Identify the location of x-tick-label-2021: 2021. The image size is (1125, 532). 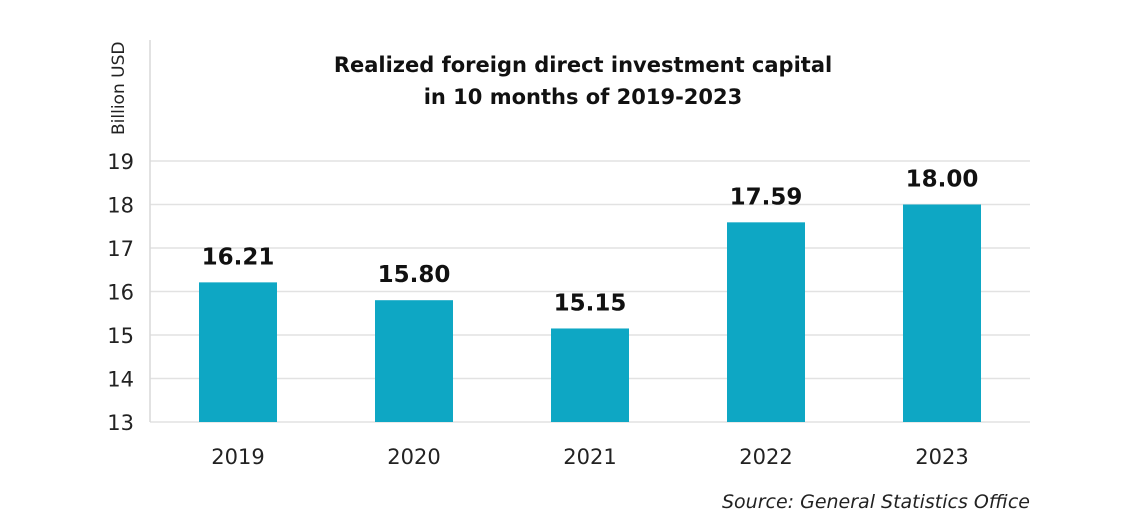
(589, 457).